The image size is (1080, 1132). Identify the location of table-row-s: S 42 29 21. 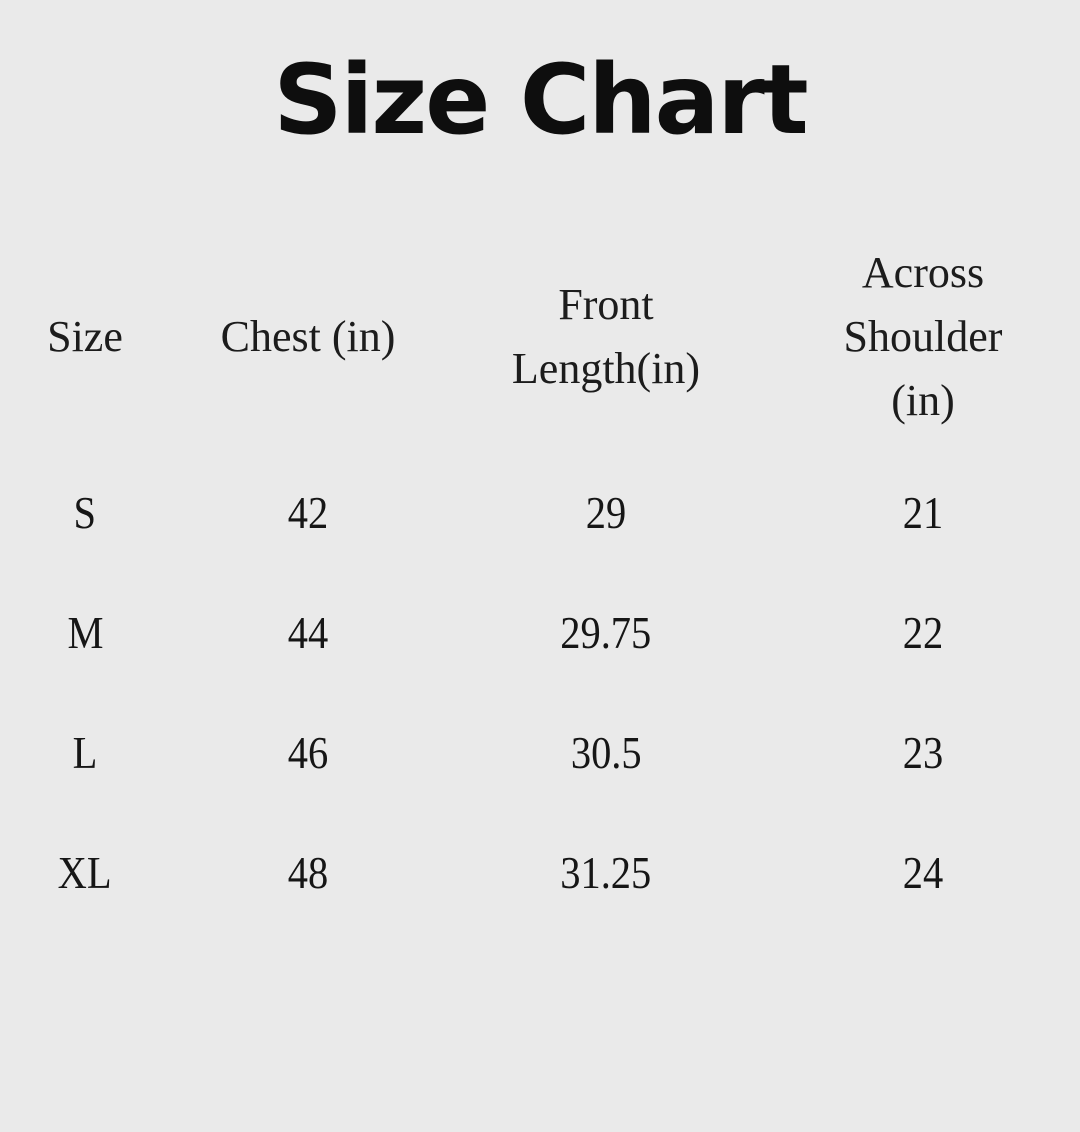
(540, 512).